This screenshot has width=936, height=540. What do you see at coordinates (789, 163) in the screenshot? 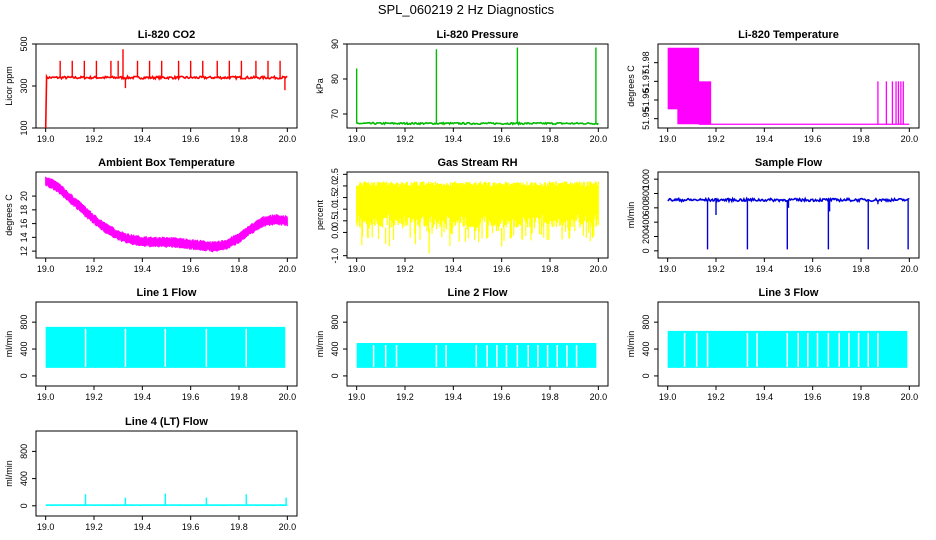
I see `chart-title: Sample Flow` at bounding box center [789, 163].